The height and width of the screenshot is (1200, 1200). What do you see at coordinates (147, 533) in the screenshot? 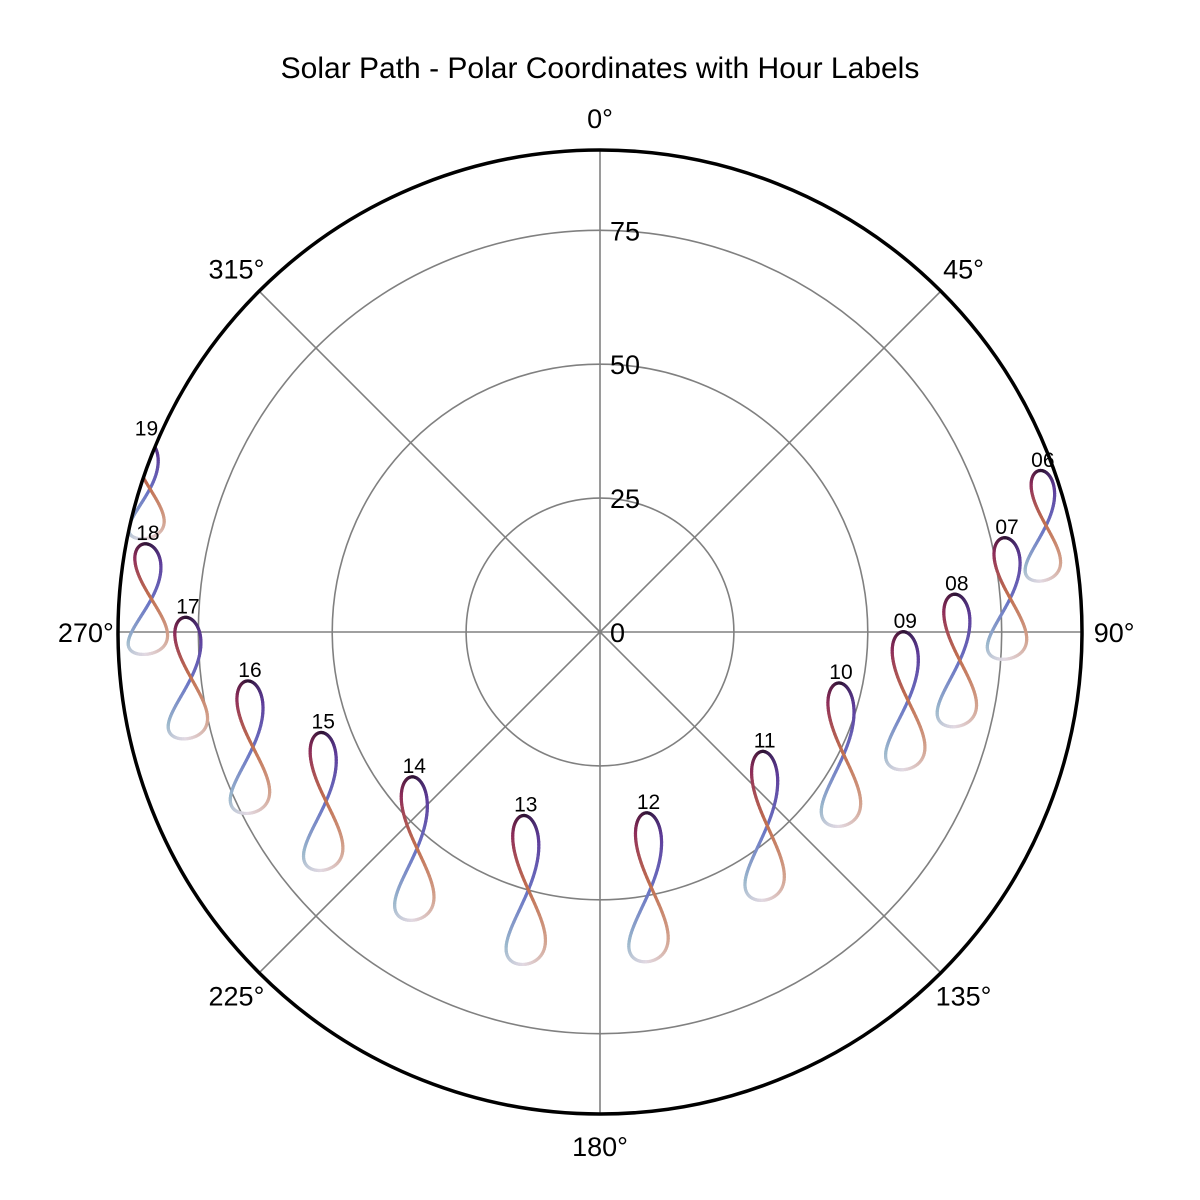
I see `hour-label: 18` at bounding box center [147, 533].